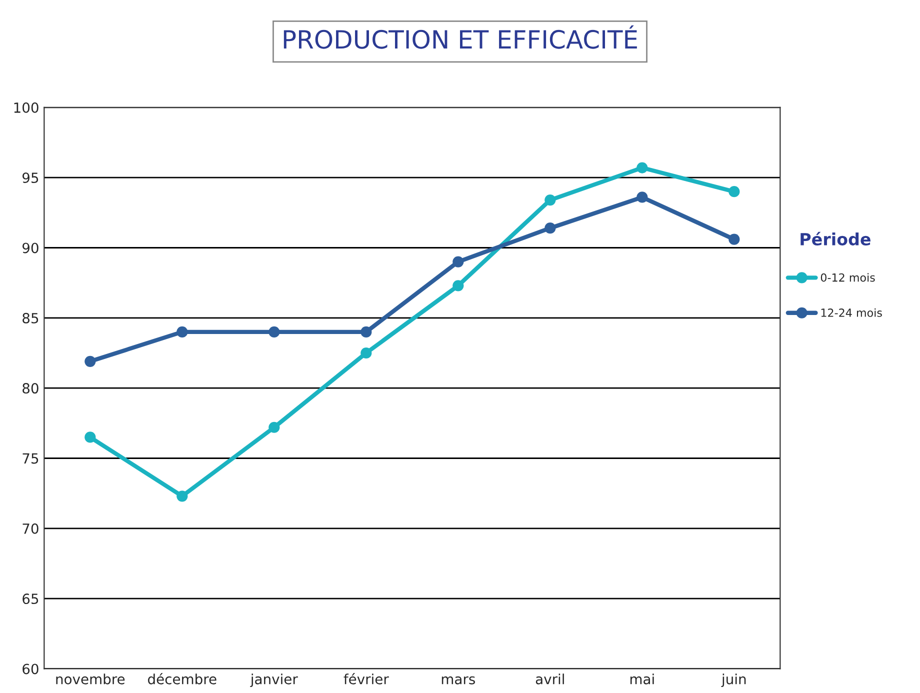 The width and height of the screenshot is (920, 693). Describe the element at coordinates (30, 178) in the screenshot. I see `y-tick-label: 95` at that location.